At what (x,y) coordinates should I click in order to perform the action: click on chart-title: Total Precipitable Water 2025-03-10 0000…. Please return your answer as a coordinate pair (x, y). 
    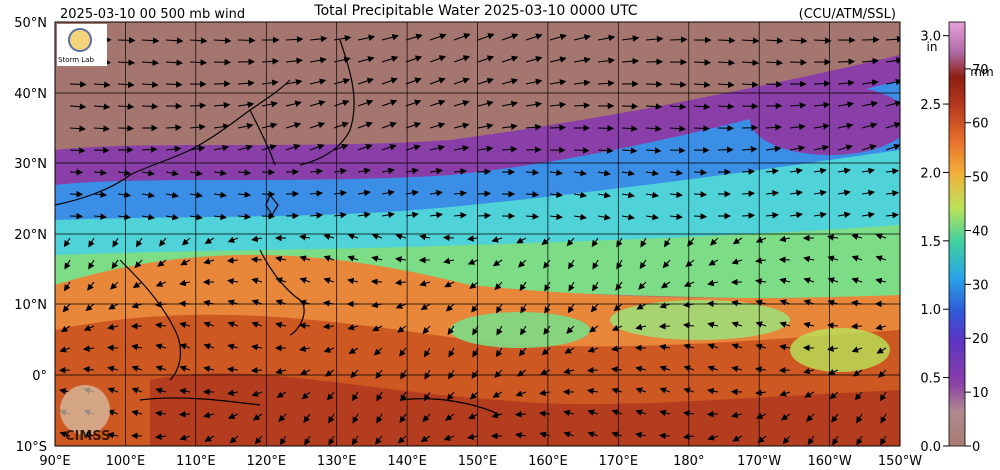
    Looking at the image, I should click on (475, 11).